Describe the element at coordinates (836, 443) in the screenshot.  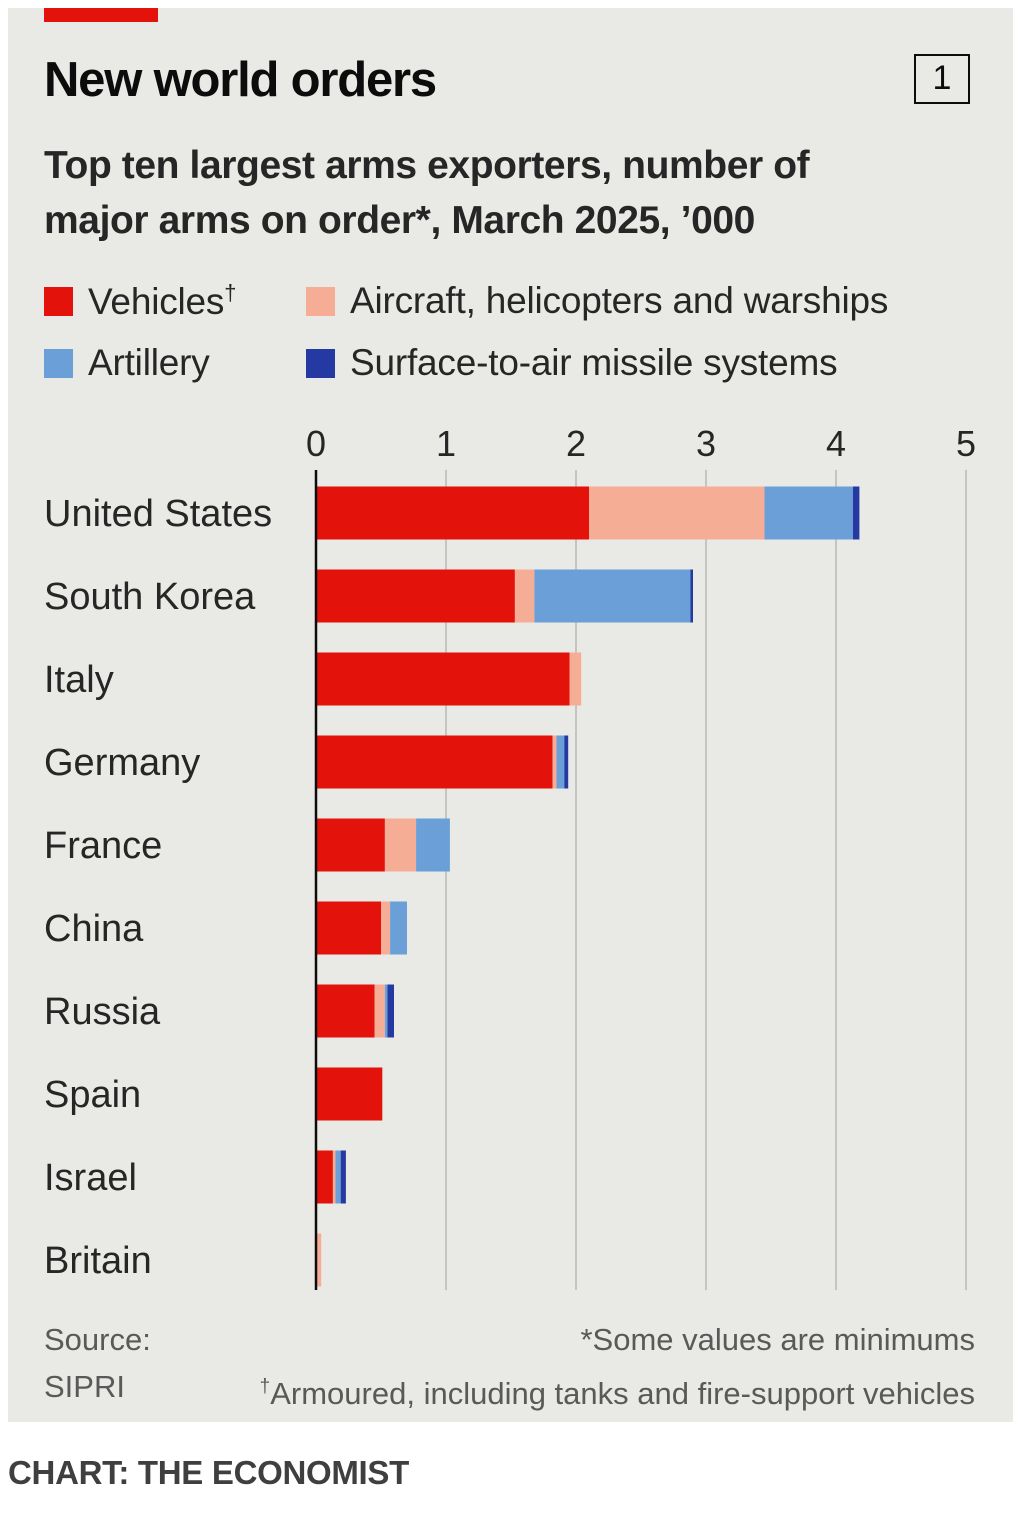
I see `x-tick-label: 4` at that location.